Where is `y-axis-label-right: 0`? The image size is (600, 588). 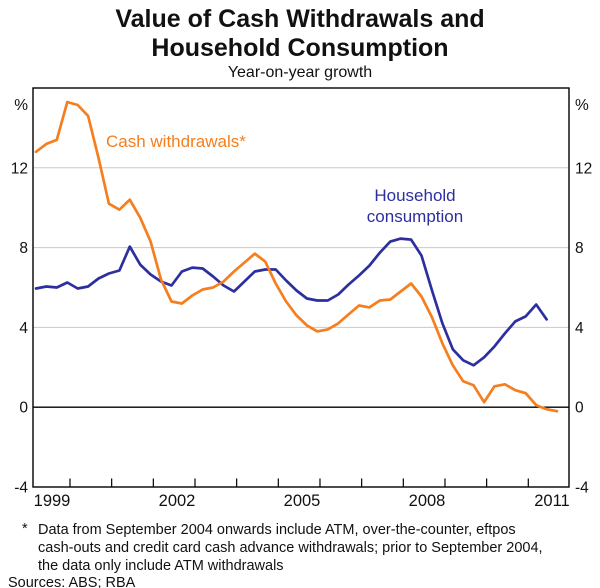
y-axis-label-right: 0 is located at coordinates (579, 408).